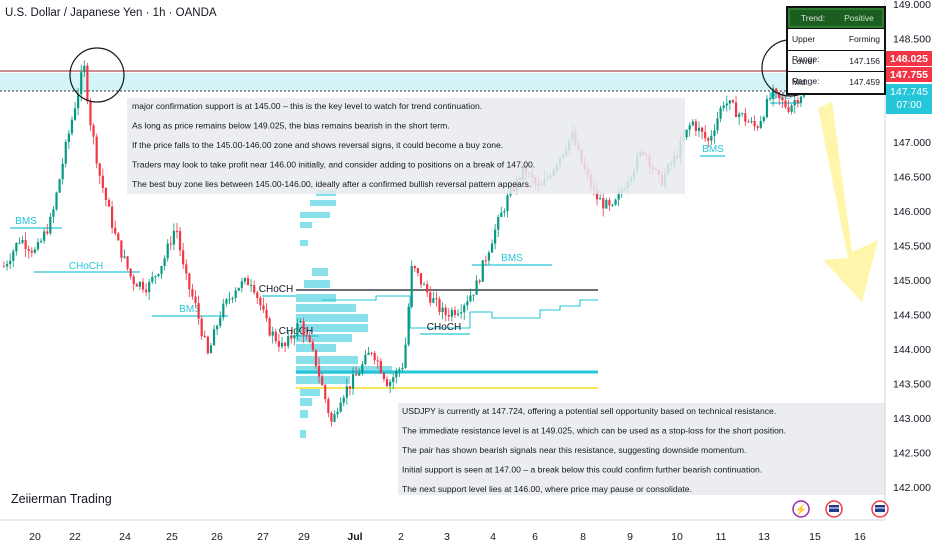  I want to click on x-tick-label: Jul, so click(354, 537).